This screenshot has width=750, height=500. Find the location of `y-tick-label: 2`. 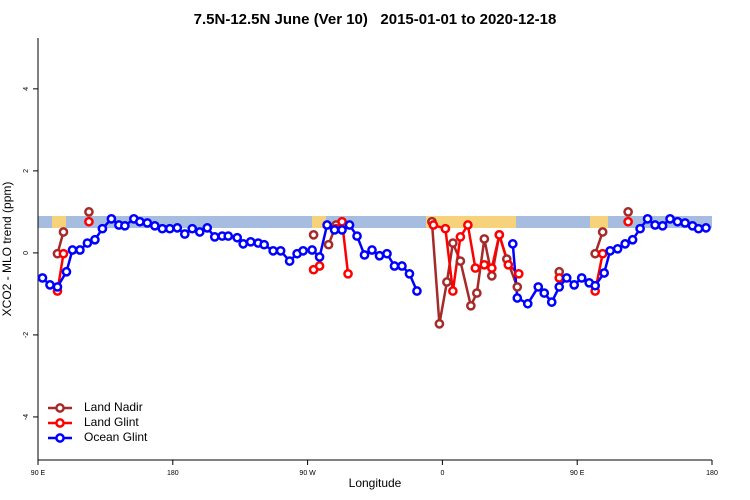

y-tick-label: 2 is located at coordinates (26, 171).